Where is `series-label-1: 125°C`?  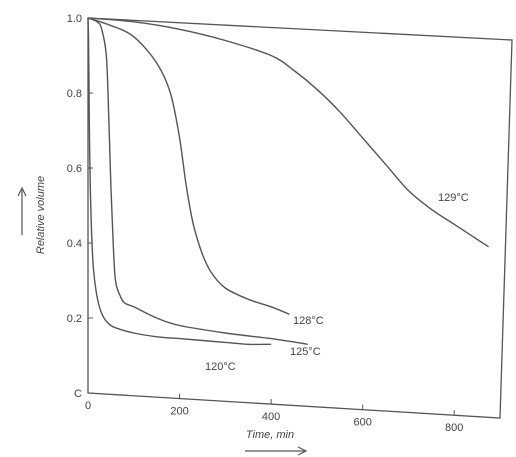 series-label-1: 125°C is located at coordinates (305, 352).